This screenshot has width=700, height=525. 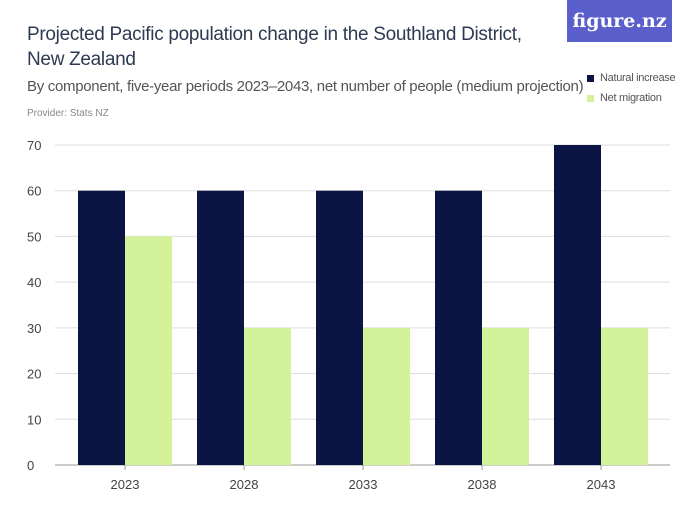 I want to click on x-tick-label: 2043, so click(x=601, y=484).